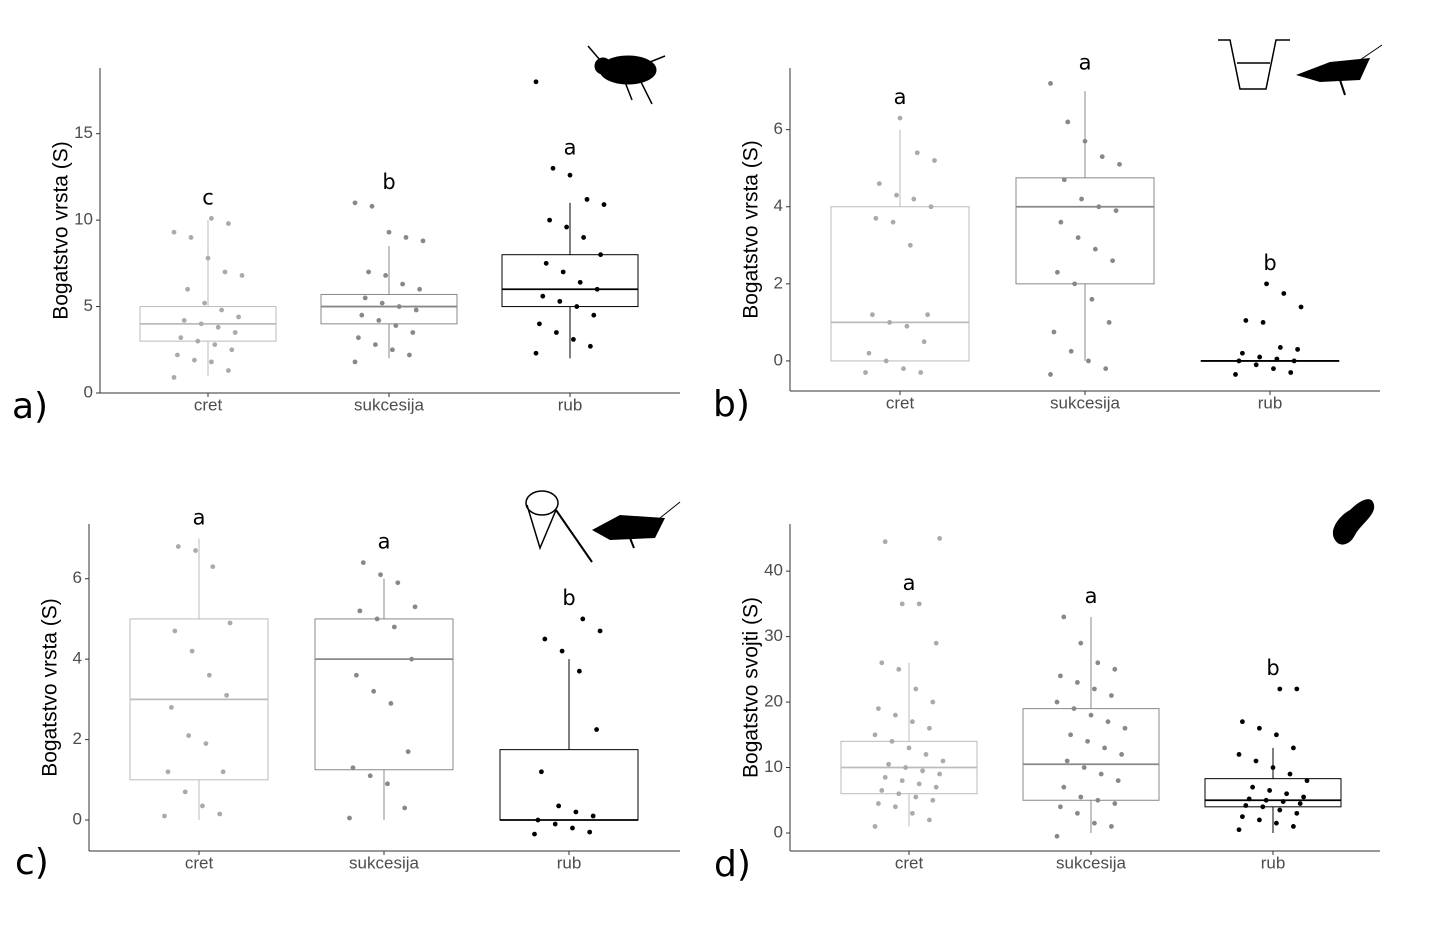 The image size is (1439, 940). Describe the element at coordinates (32, 862) in the screenshot. I see `panel-label: c)` at that location.